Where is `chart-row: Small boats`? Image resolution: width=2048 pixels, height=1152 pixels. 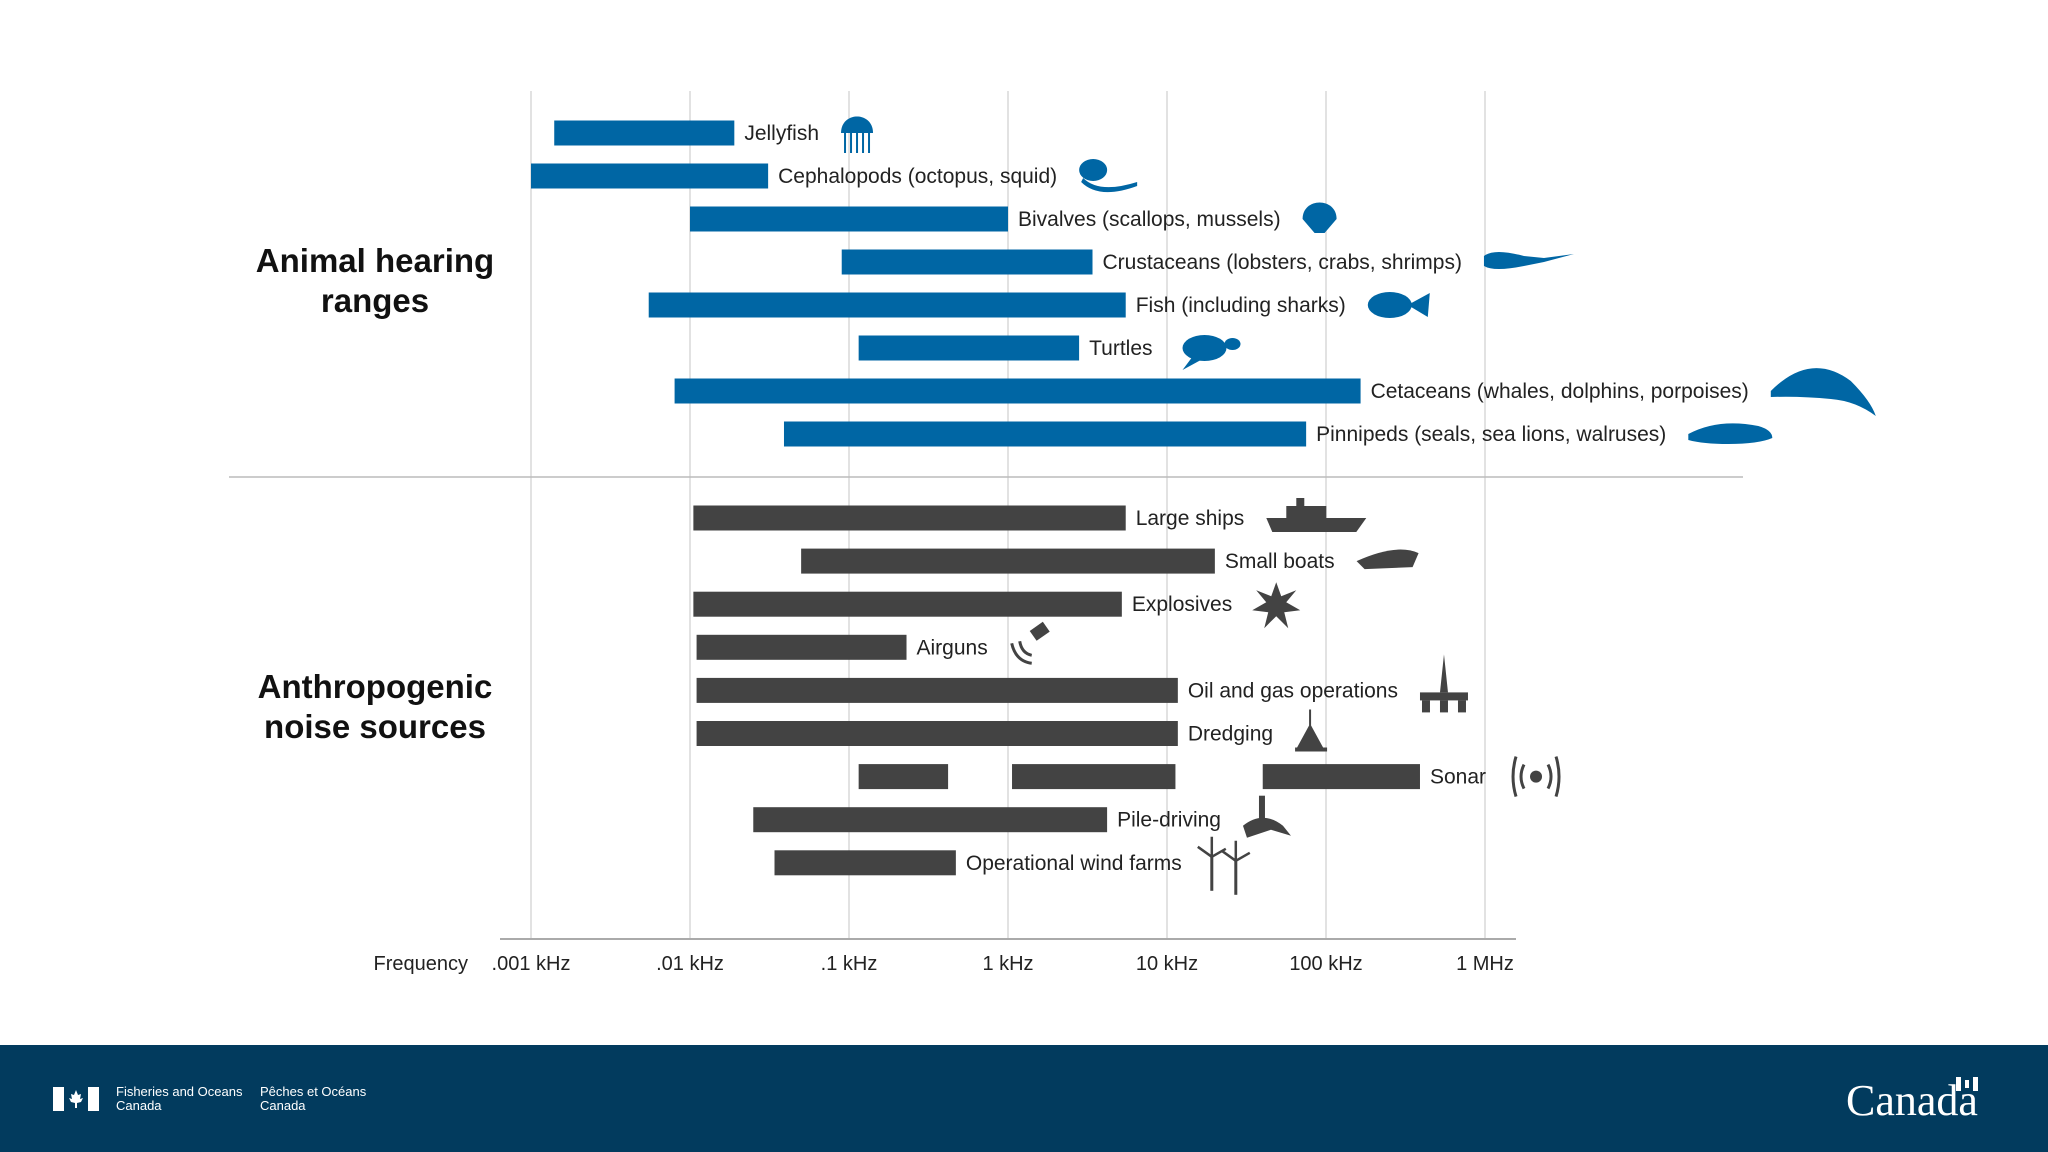 chart-row: Small boats is located at coordinates (1068, 561).